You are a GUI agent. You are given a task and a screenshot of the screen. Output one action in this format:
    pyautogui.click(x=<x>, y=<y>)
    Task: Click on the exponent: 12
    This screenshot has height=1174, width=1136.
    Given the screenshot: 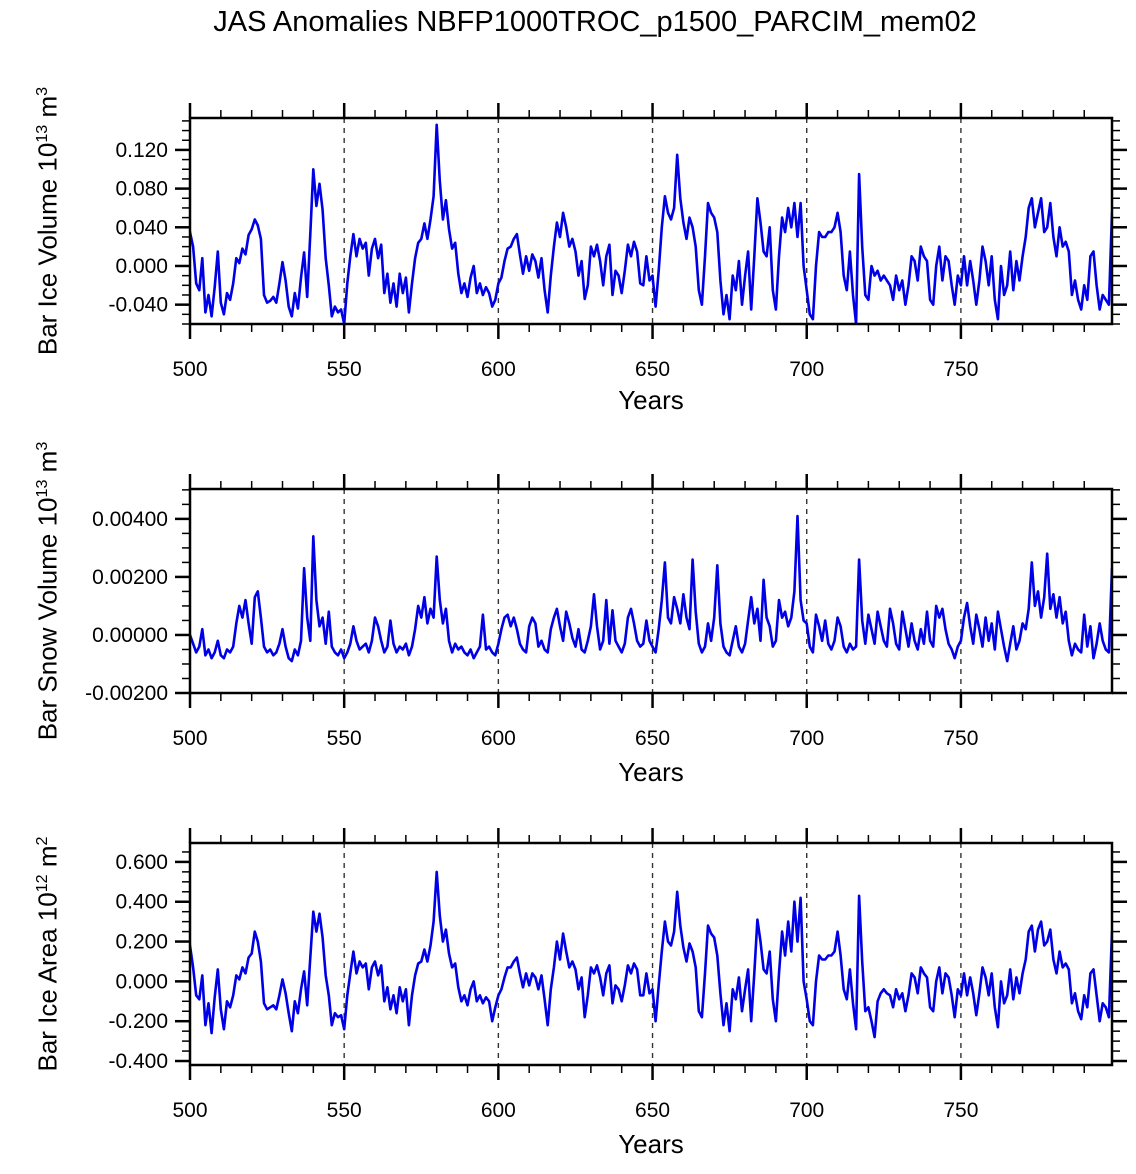 What is the action you would take?
    pyautogui.click(x=41, y=883)
    